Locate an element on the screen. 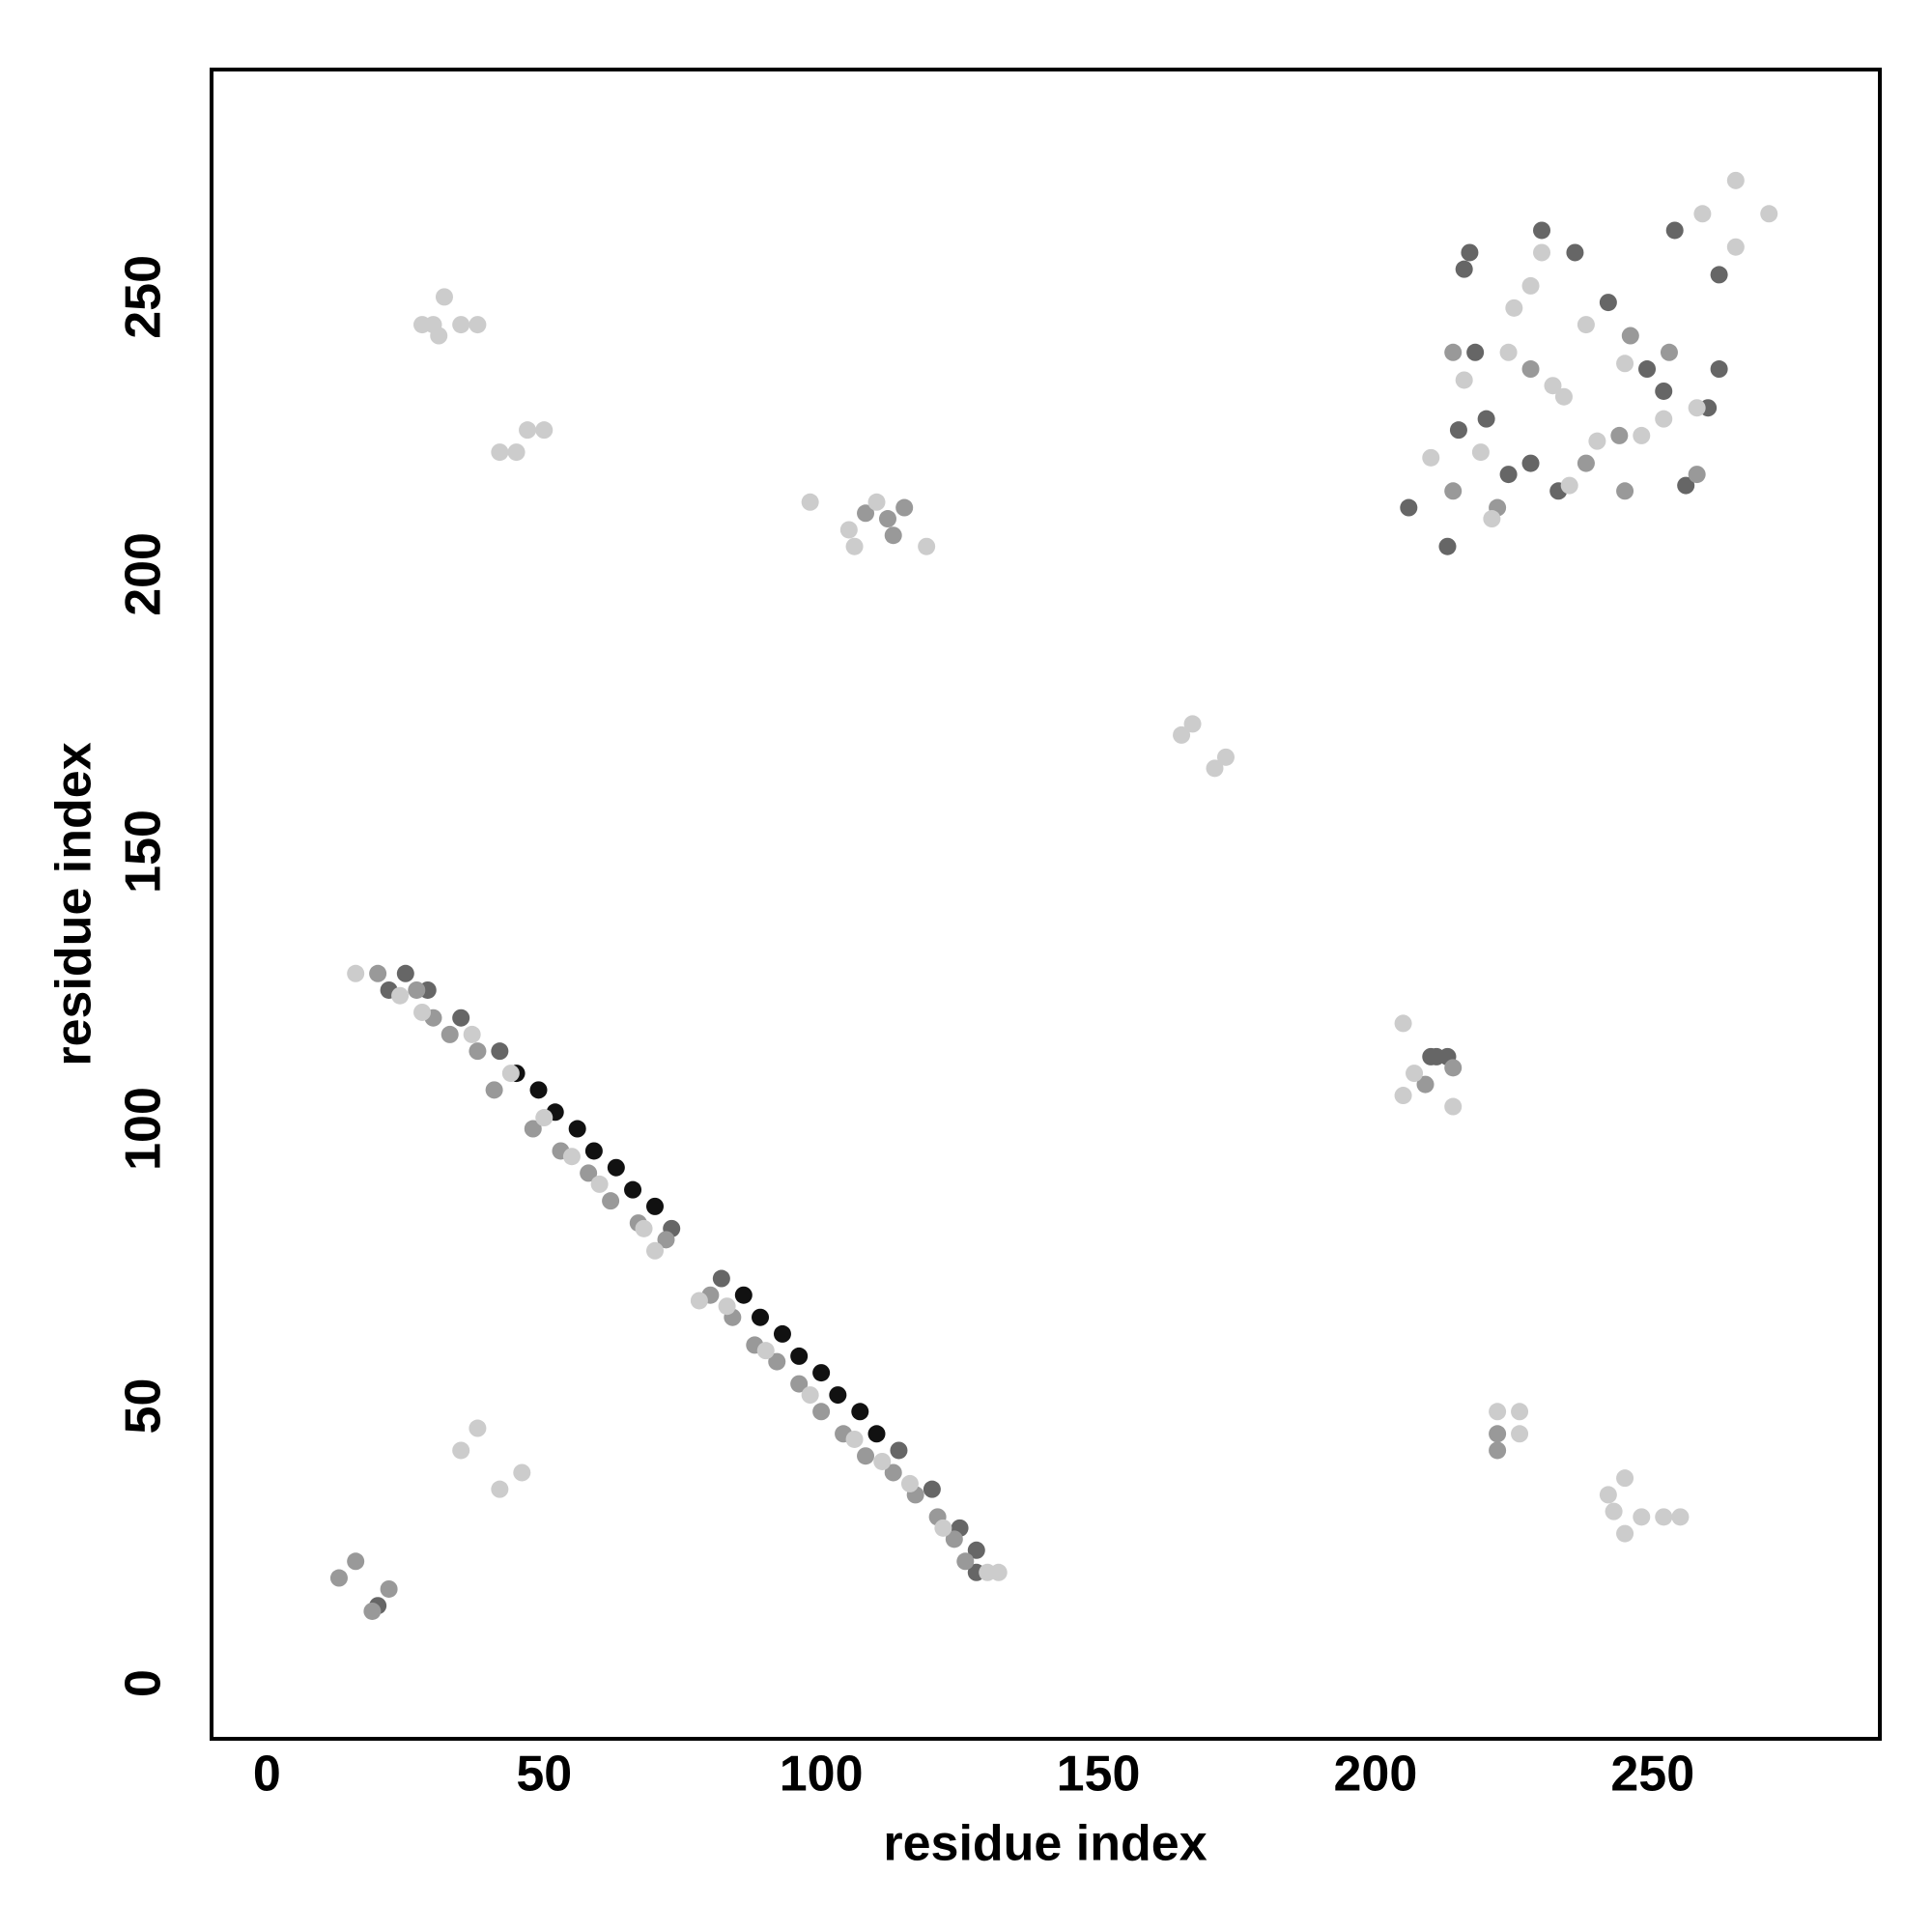 The width and height of the screenshot is (1932, 1932). y-tick-label: 0 is located at coordinates (144, 1683).